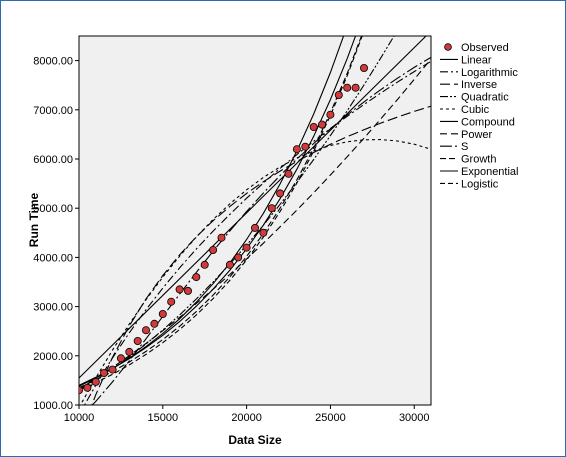 This screenshot has width=566, height=457. Describe the element at coordinates (478, 160) in the screenshot. I see `legend-label-growth: Growth` at that location.